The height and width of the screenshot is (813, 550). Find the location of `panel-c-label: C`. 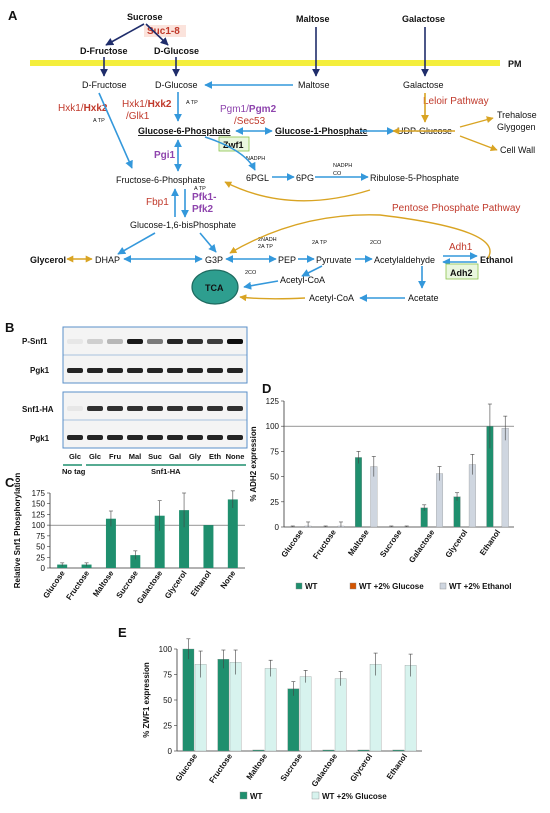

panel-c-label: C is located at coordinates (10, 482).